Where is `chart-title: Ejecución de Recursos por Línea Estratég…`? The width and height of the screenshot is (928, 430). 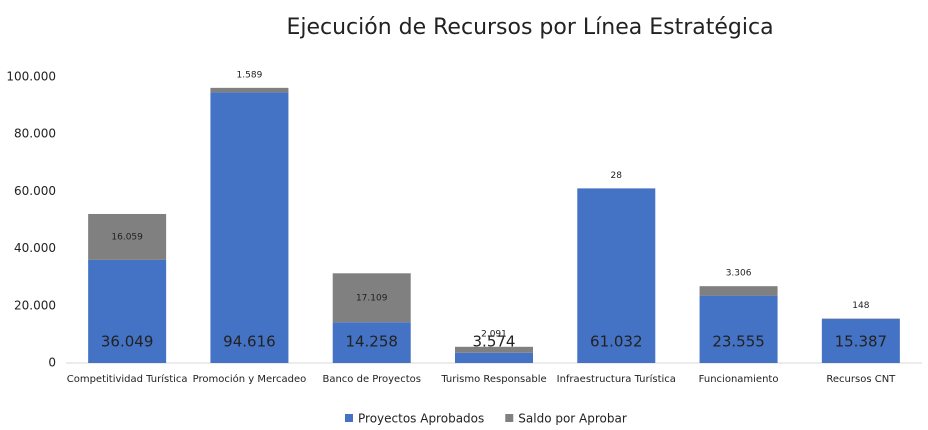
chart-title: Ejecución de Recursos por Línea Estratég… is located at coordinates (529, 27).